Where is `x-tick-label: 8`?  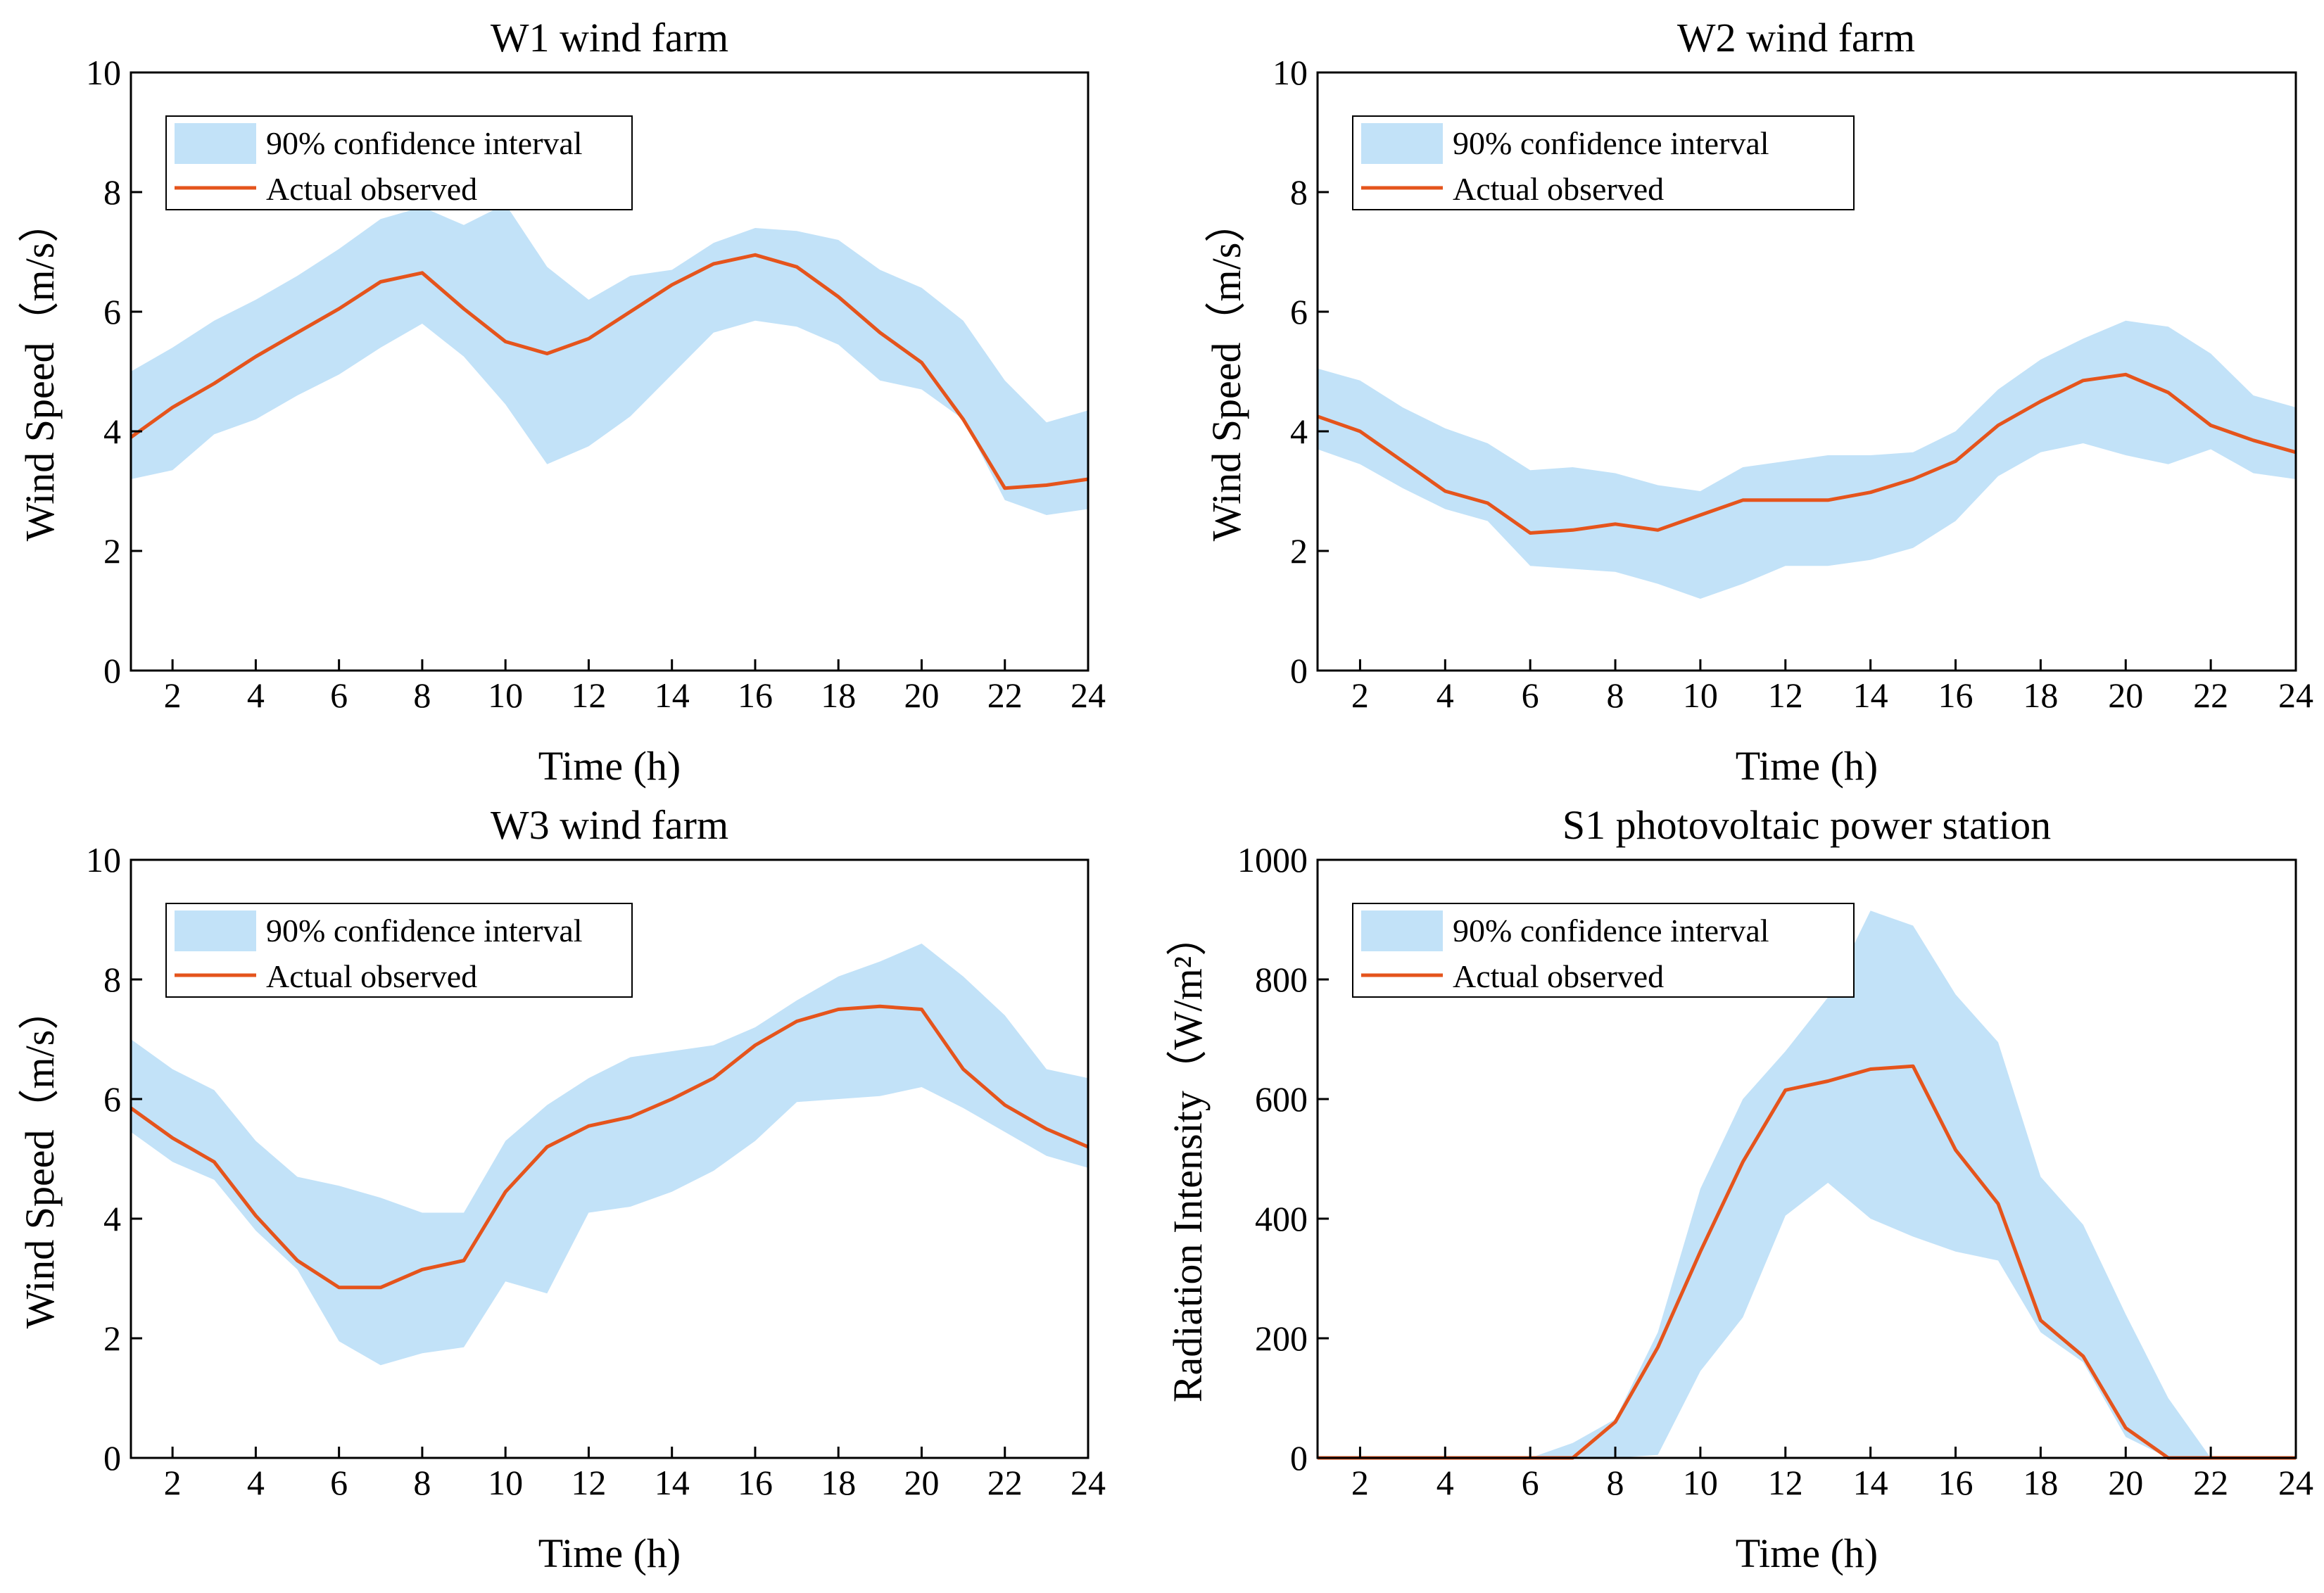
x-tick-label: 8 is located at coordinates (1616, 695).